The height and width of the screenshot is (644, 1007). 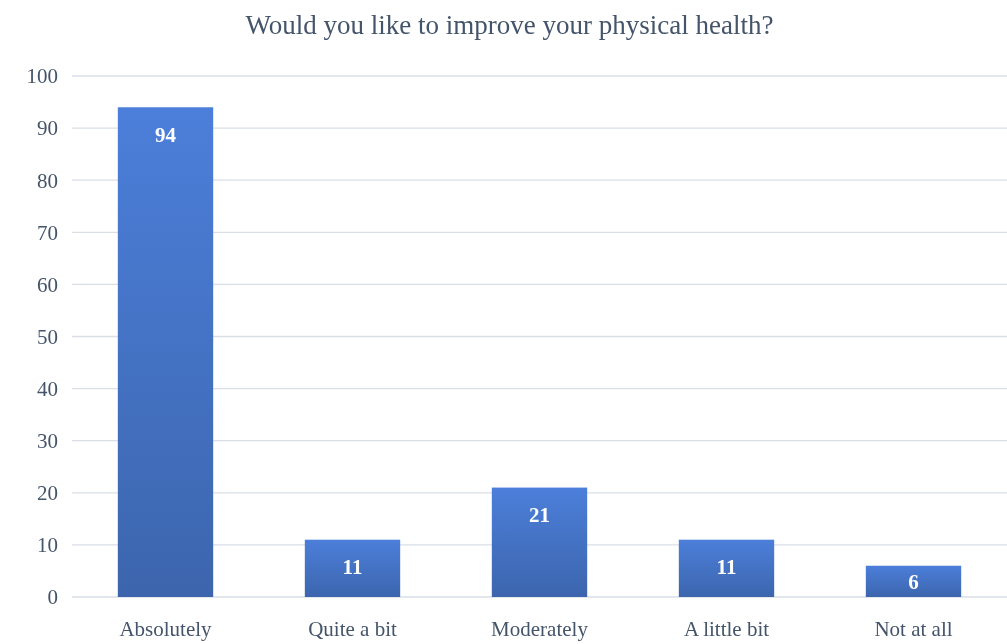 What do you see at coordinates (52, 597) in the screenshot?
I see `y-tick-label: 0` at bounding box center [52, 597].